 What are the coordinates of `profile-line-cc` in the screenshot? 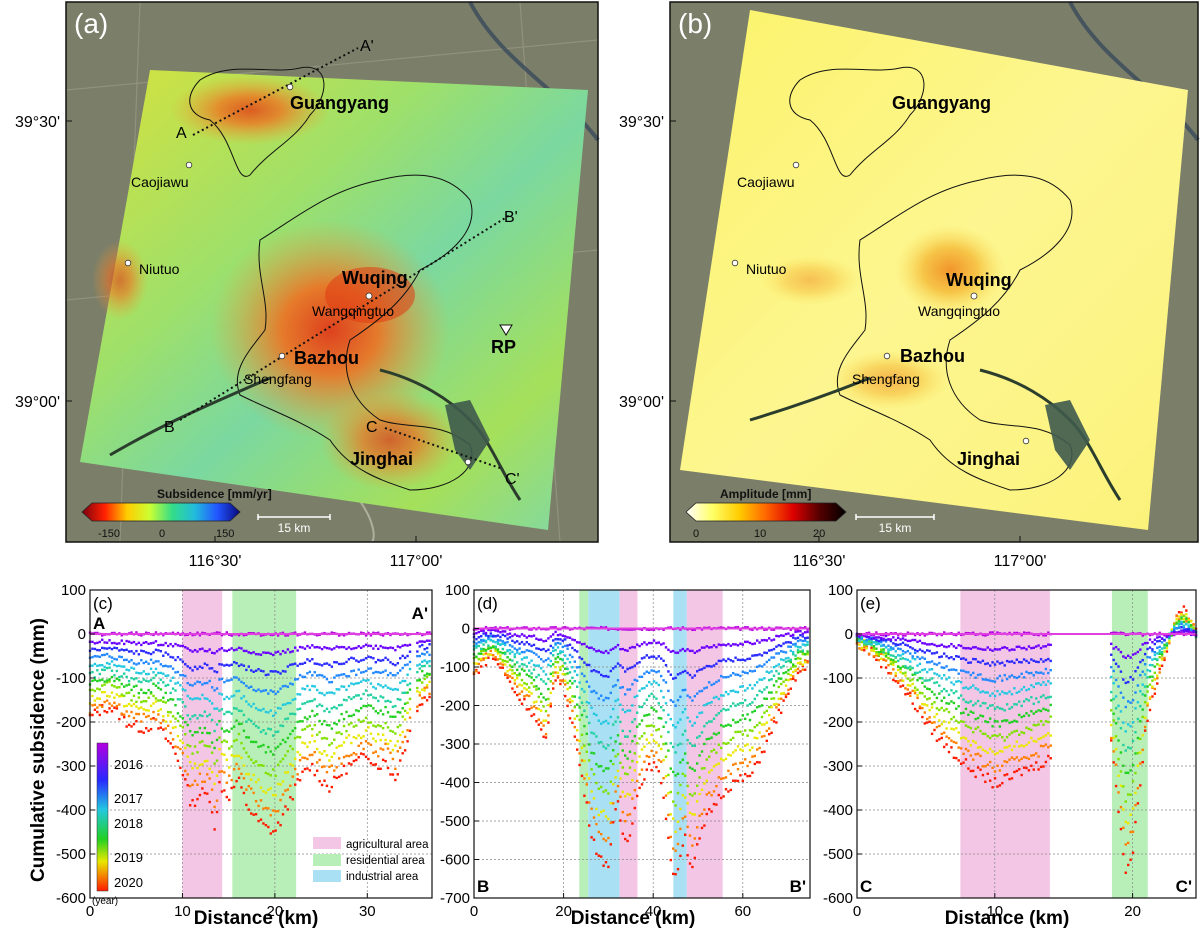 It's located at (442, 448).